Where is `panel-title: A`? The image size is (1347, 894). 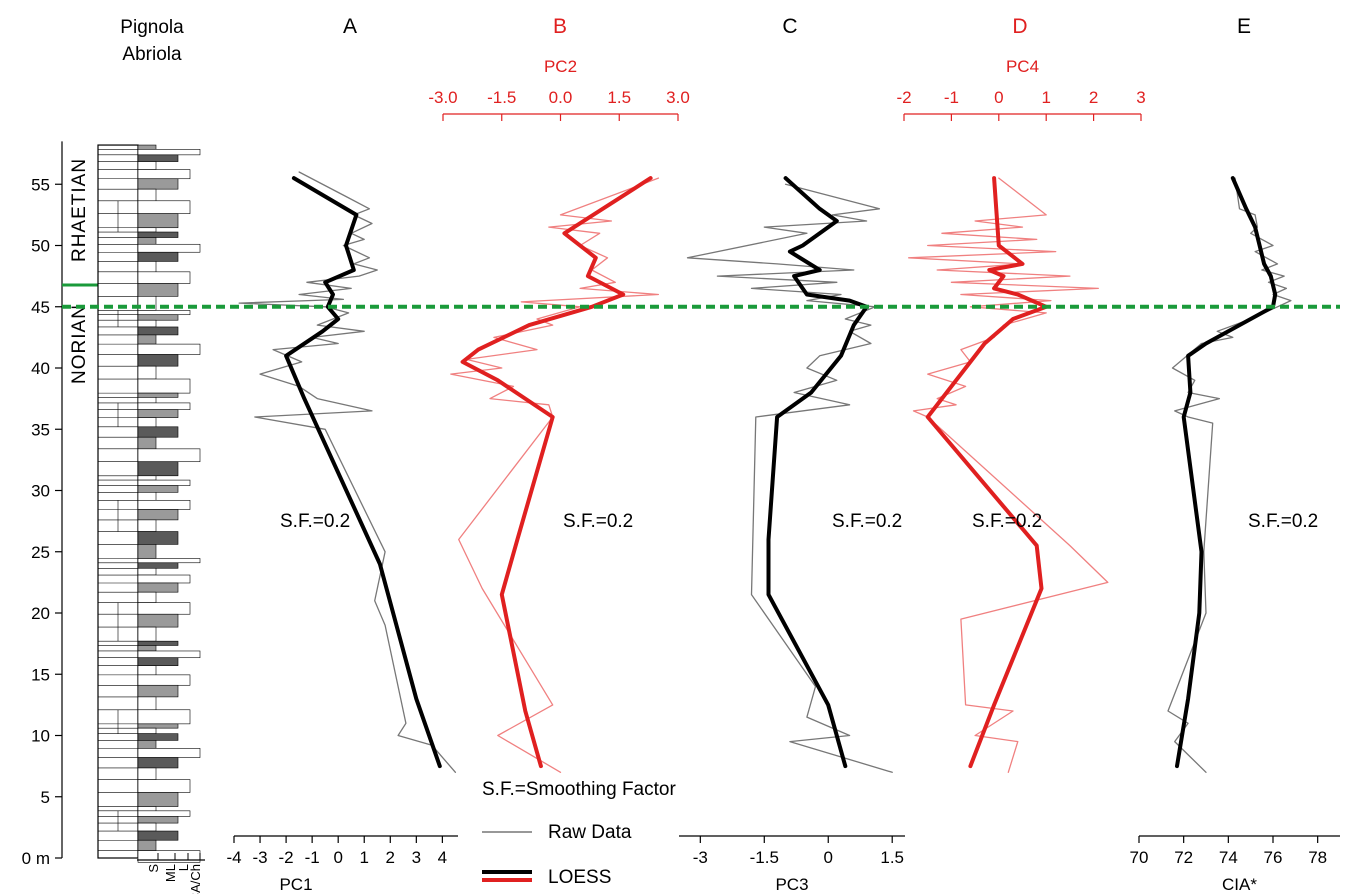
panel-title: A is located at coordinates (350, 26).